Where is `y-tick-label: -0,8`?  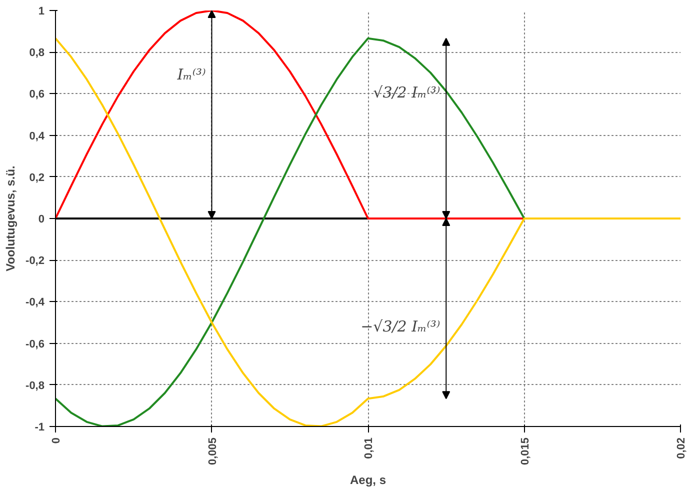
y-tick-label: -0,8 is located at coordinates (35, 386).